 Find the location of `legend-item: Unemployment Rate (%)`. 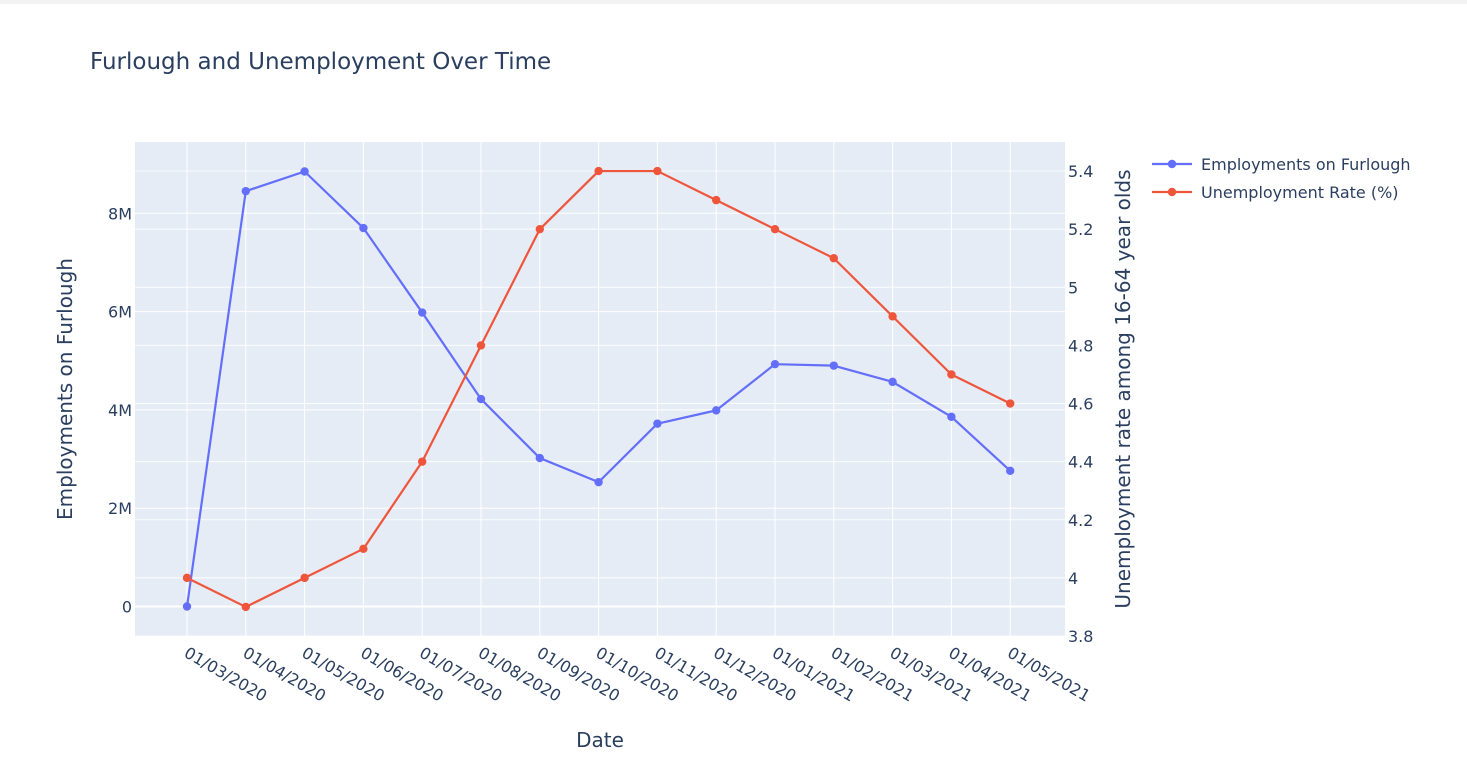

legend-item: Unemployment Rate (%) is located at coordinates (1275, 192).